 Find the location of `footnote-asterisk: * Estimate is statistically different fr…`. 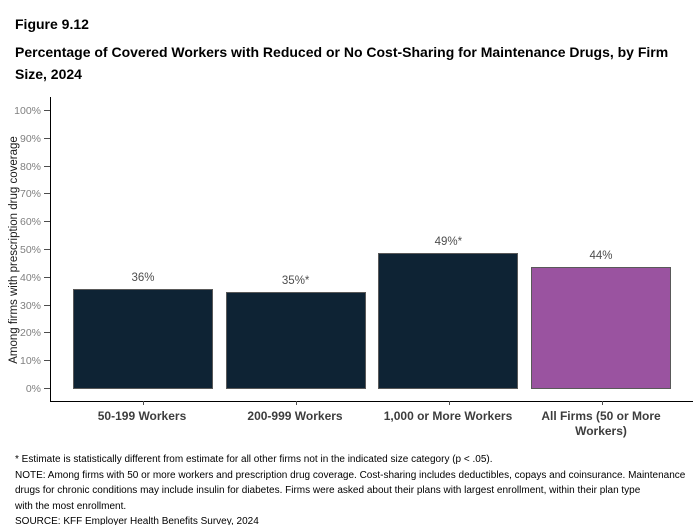

footnote-asterisk: * Estimate is statistically different fr… is located at coordinates (254, 459).